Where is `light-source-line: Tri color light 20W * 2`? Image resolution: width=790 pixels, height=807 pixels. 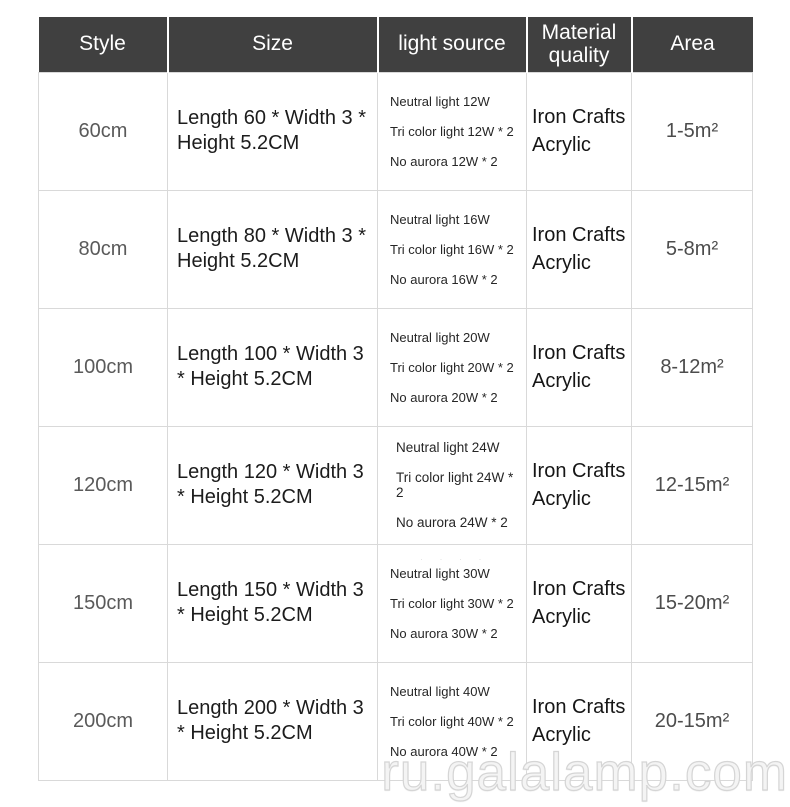 light-source-line: Tri color light 20W * 2 is located at coordinates (452, 367).